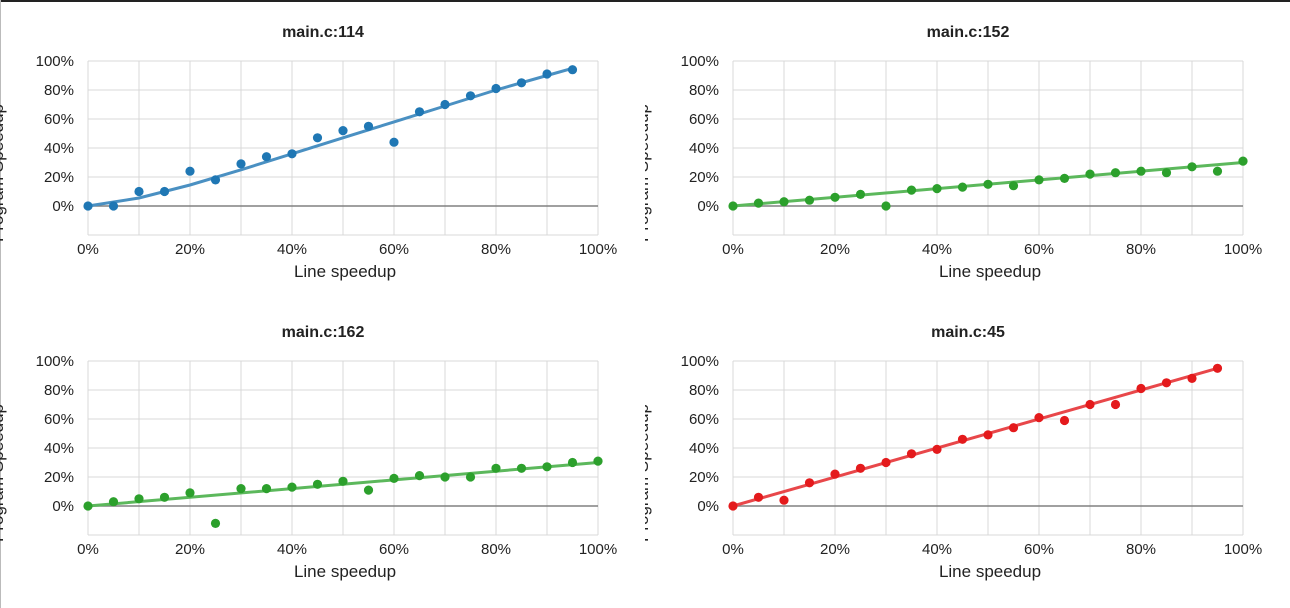 This screenshot has height=608, width=1290. I want to click on chart-title: main.c:45, so click(968, 332).